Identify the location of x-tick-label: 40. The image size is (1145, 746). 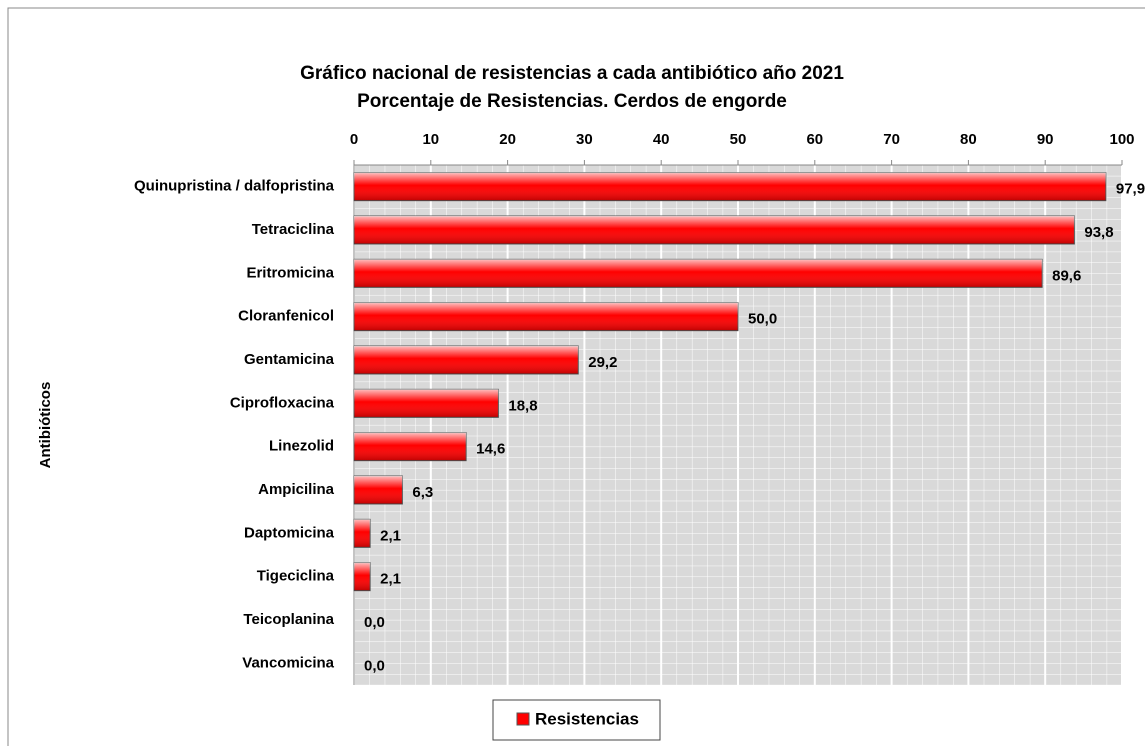
(661, 139).